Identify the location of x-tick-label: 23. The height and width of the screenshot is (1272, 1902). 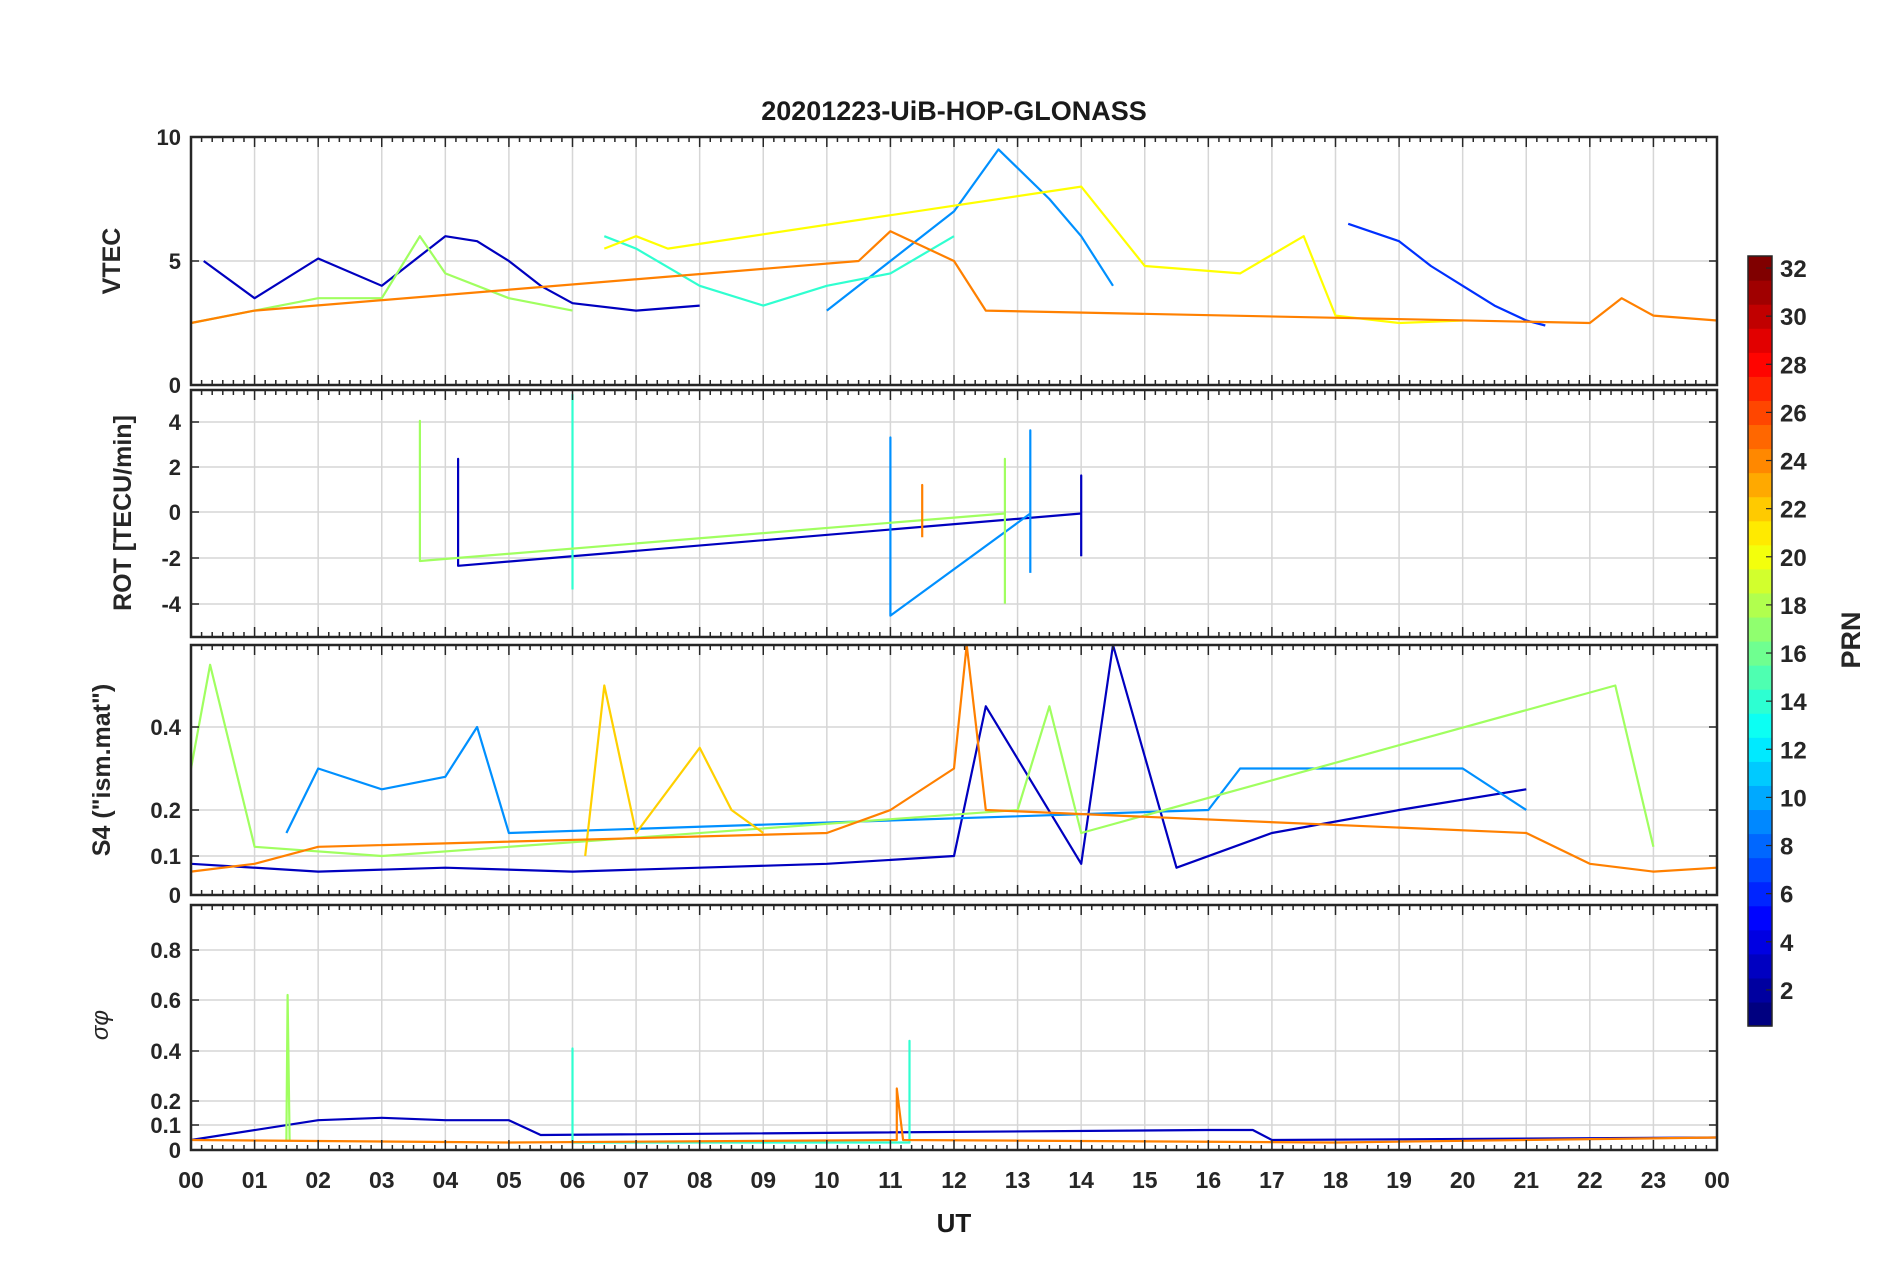
(1654, 1180).